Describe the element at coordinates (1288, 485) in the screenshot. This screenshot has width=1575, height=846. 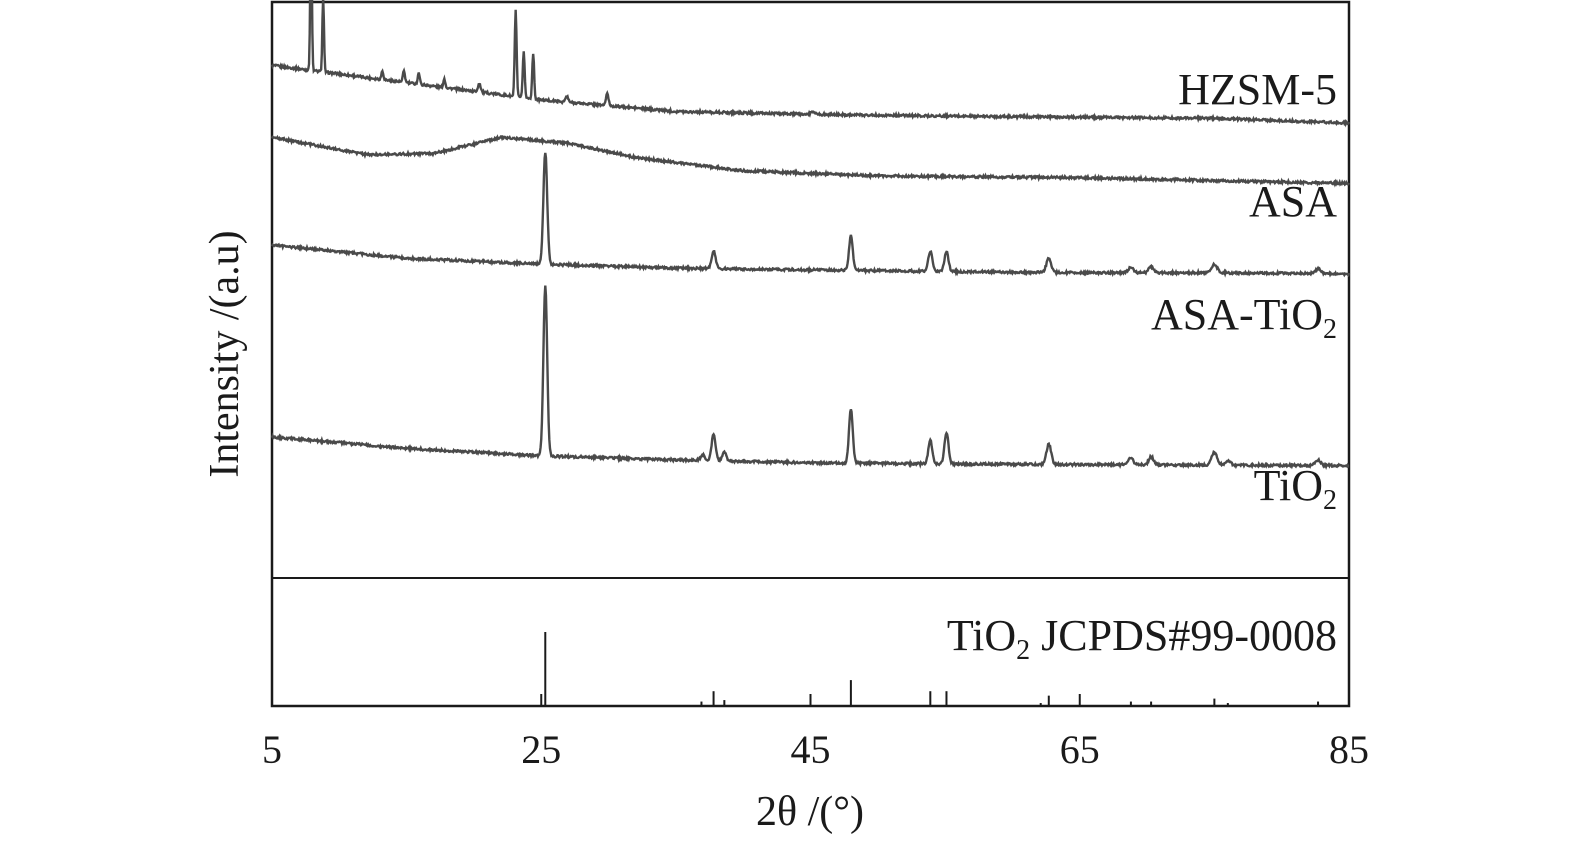
I see `series-label-tio2-main: TiO` at that location.